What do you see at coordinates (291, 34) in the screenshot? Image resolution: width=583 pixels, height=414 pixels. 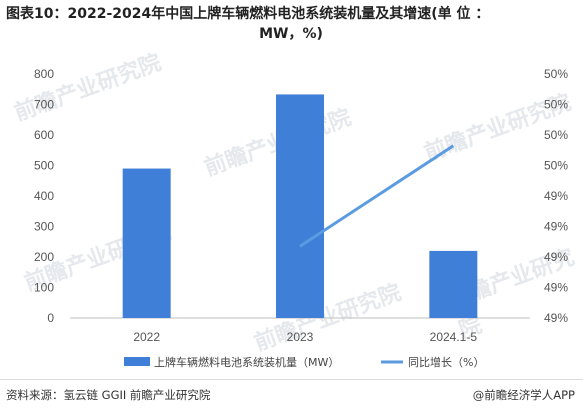 I see `chart-title-line2: MW，%)` at bounding box center [291, 34].